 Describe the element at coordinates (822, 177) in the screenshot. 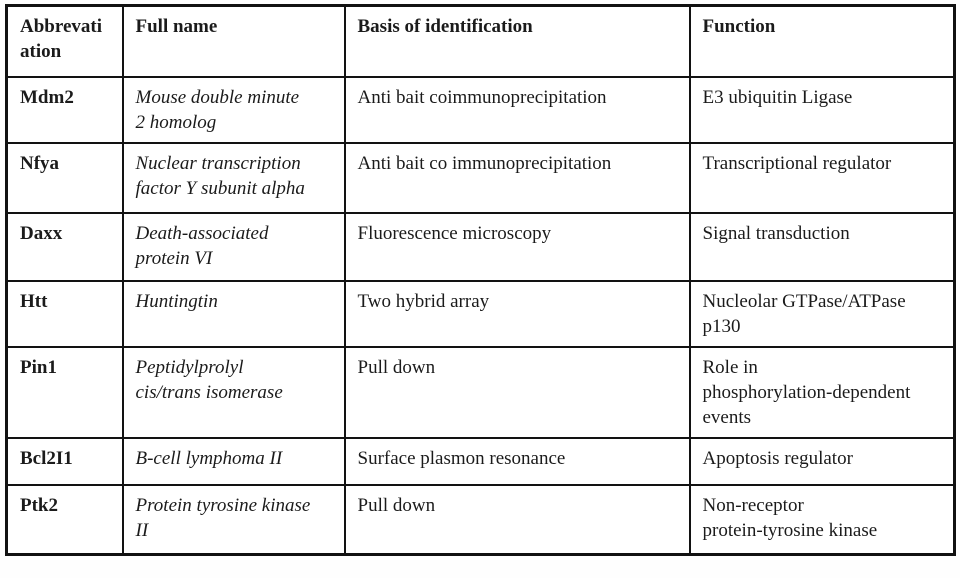

I see `function-cell: Transcriptional regulator` at that location.